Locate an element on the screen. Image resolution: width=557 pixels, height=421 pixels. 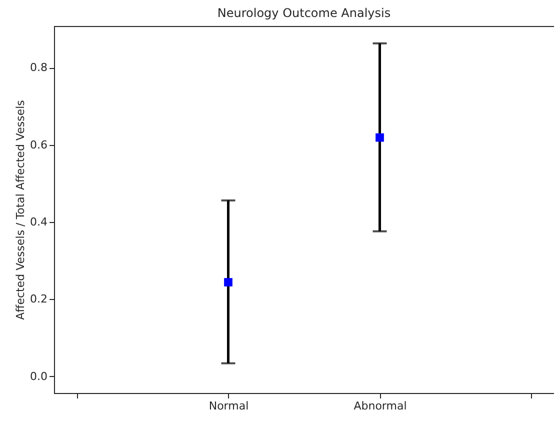
y-tick-label: 0.2 is located at coordinates (39, 299).